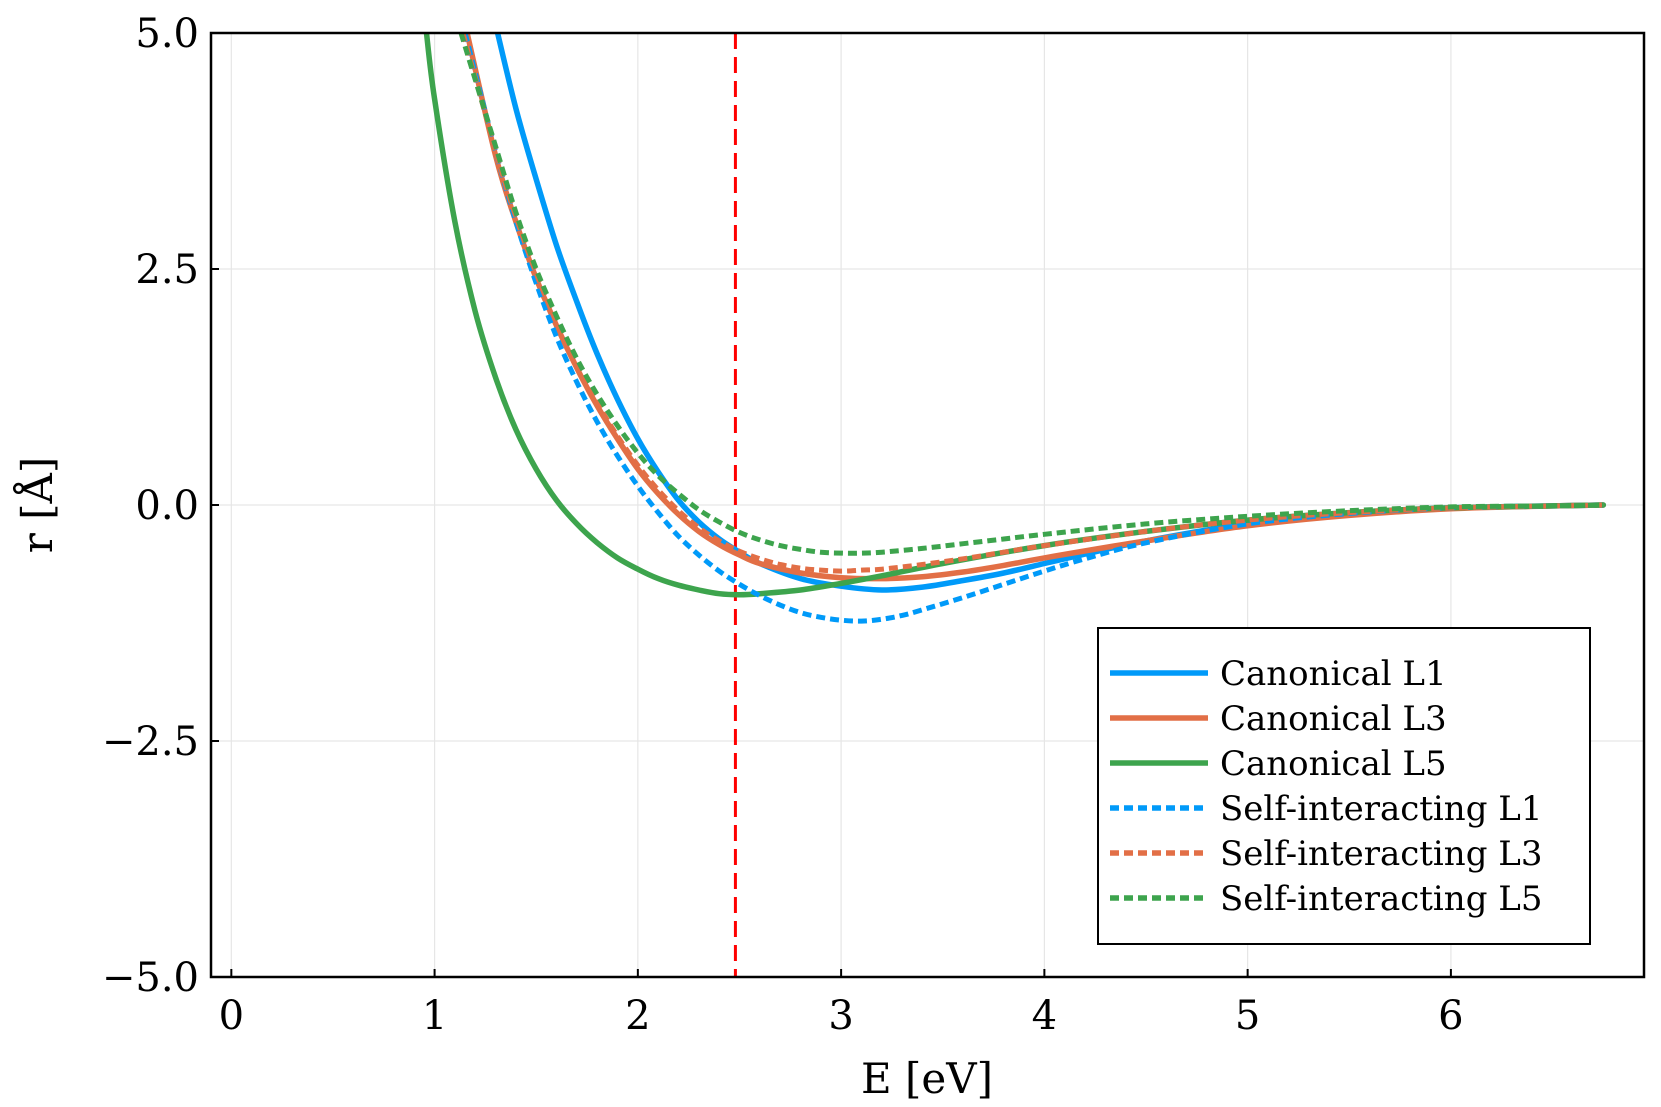 This screenshot has width=1661, height=1107. What do you see at coordinates (1381, 809) in the screenshot?
I see `legend-label-self-interacting-l1: Self-interacting L1` at bounding box center [1381, 809].